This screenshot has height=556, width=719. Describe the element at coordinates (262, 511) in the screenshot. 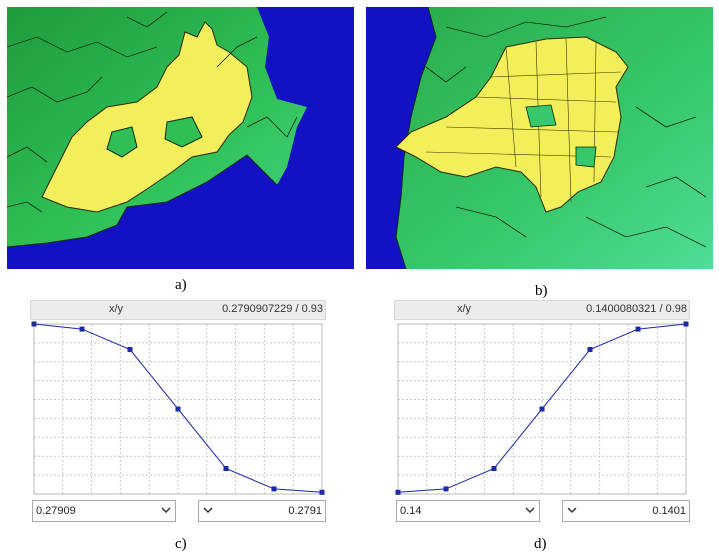

I see `panel-c-right-dropdown: 0.2791` at that location.